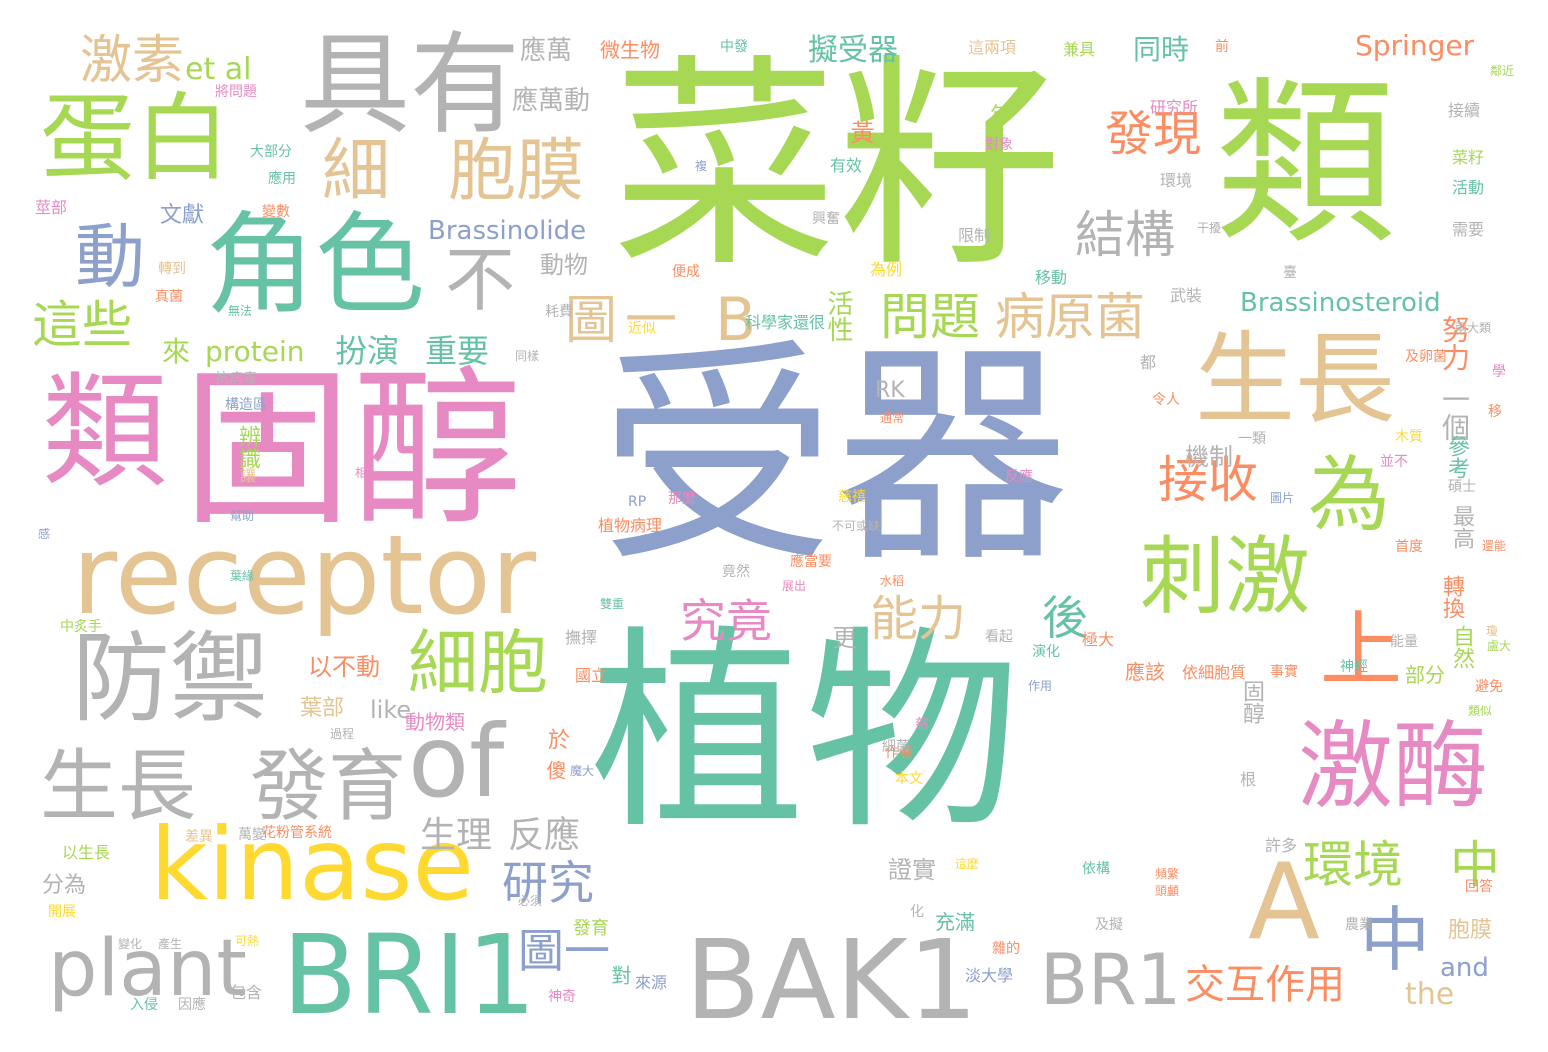 The height and width of the screenshot is (1052, 1548). I want to click on word-zhuanhuan: 轉換, so click(1451, 597).